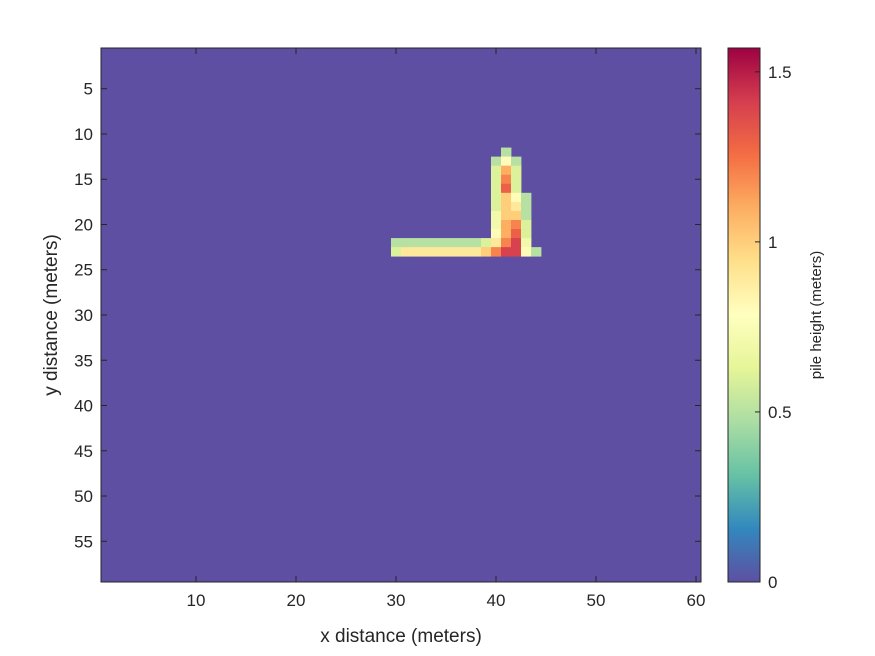 The width and height of the screenshot is (875, 656). What do you see at coordinates (83, 496) in the screenshot?
I see `y-tick-label: 50` at bounding box center [83, 496].